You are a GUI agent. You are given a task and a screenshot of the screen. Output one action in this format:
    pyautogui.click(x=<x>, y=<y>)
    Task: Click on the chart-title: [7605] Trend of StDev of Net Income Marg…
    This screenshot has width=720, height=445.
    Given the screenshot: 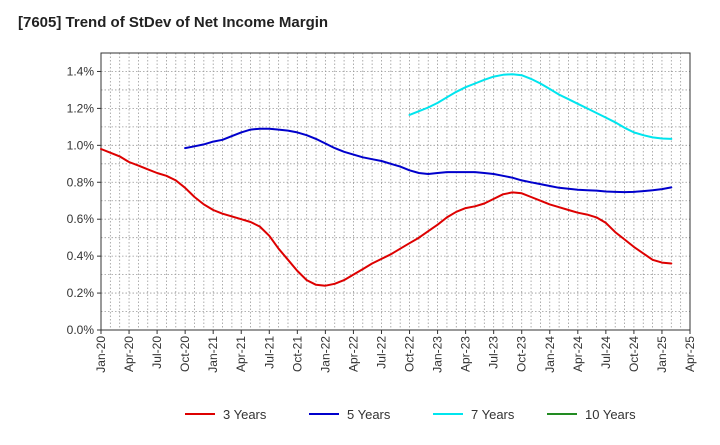 What is the action you would take?
    pyautogui.click(x=173, y=22)
    